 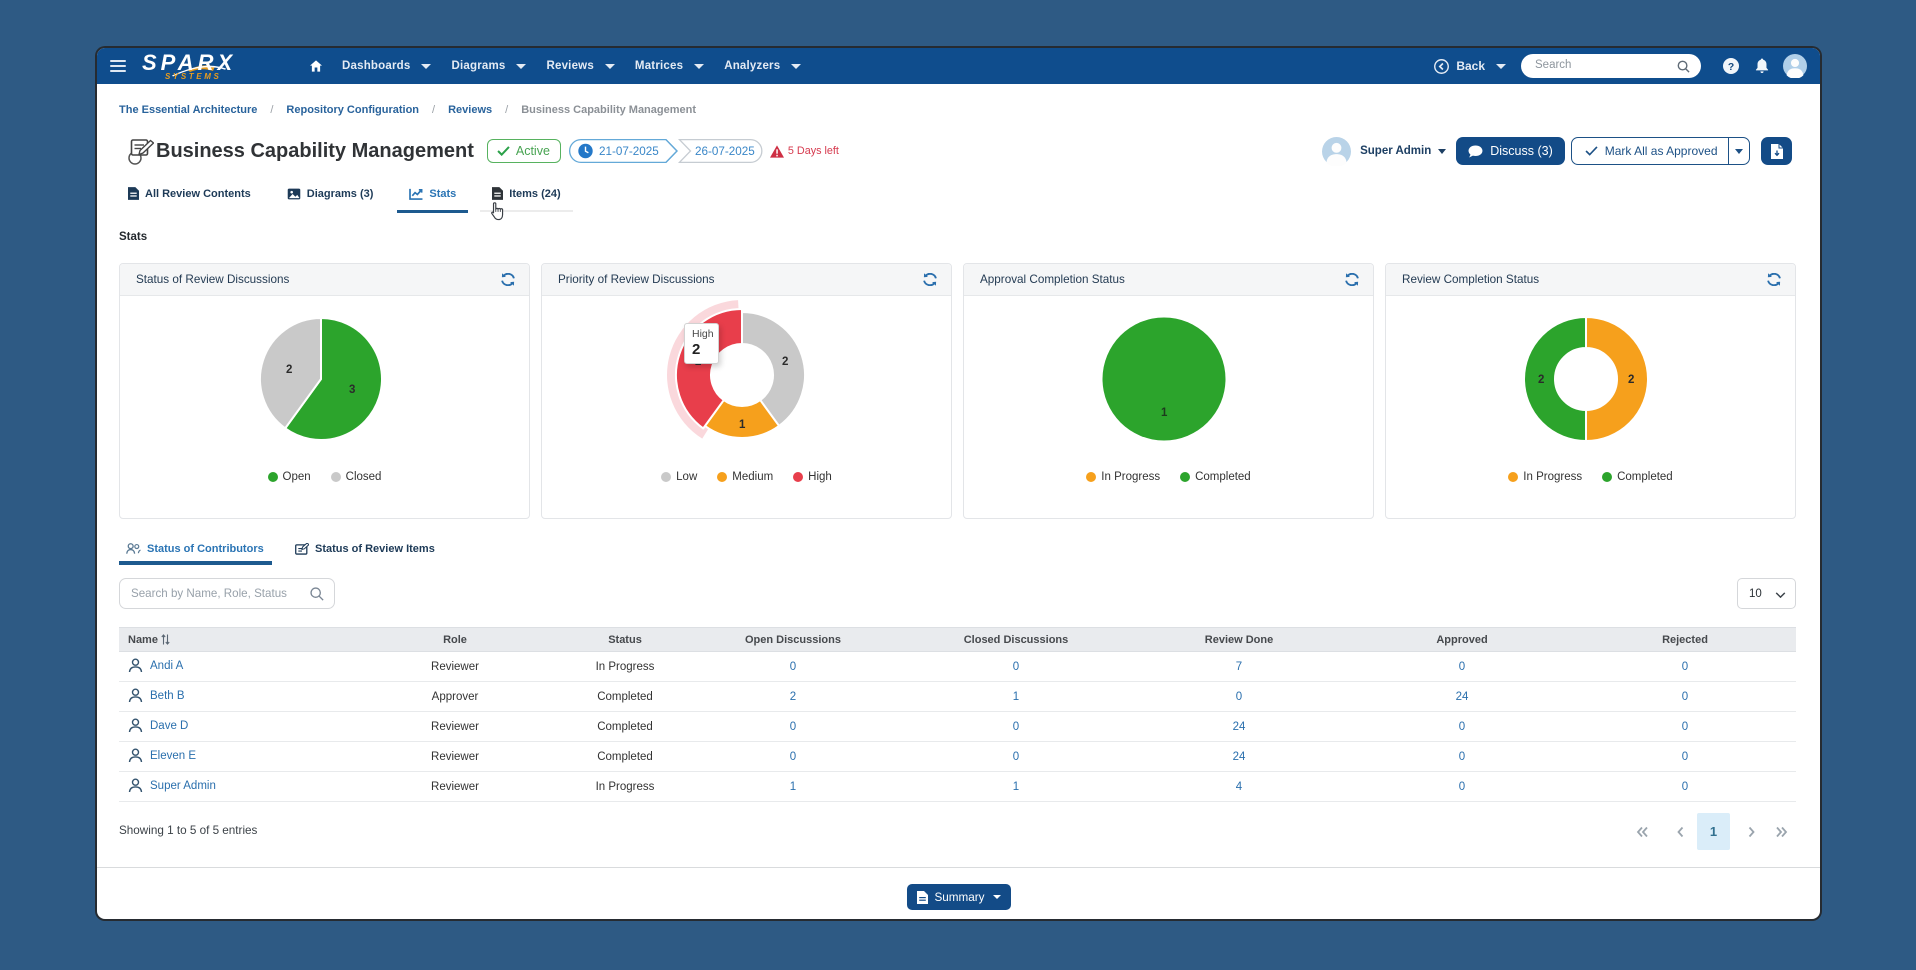 I want to click on svg-text: 26-07-2025, so click(x=725, y=151).